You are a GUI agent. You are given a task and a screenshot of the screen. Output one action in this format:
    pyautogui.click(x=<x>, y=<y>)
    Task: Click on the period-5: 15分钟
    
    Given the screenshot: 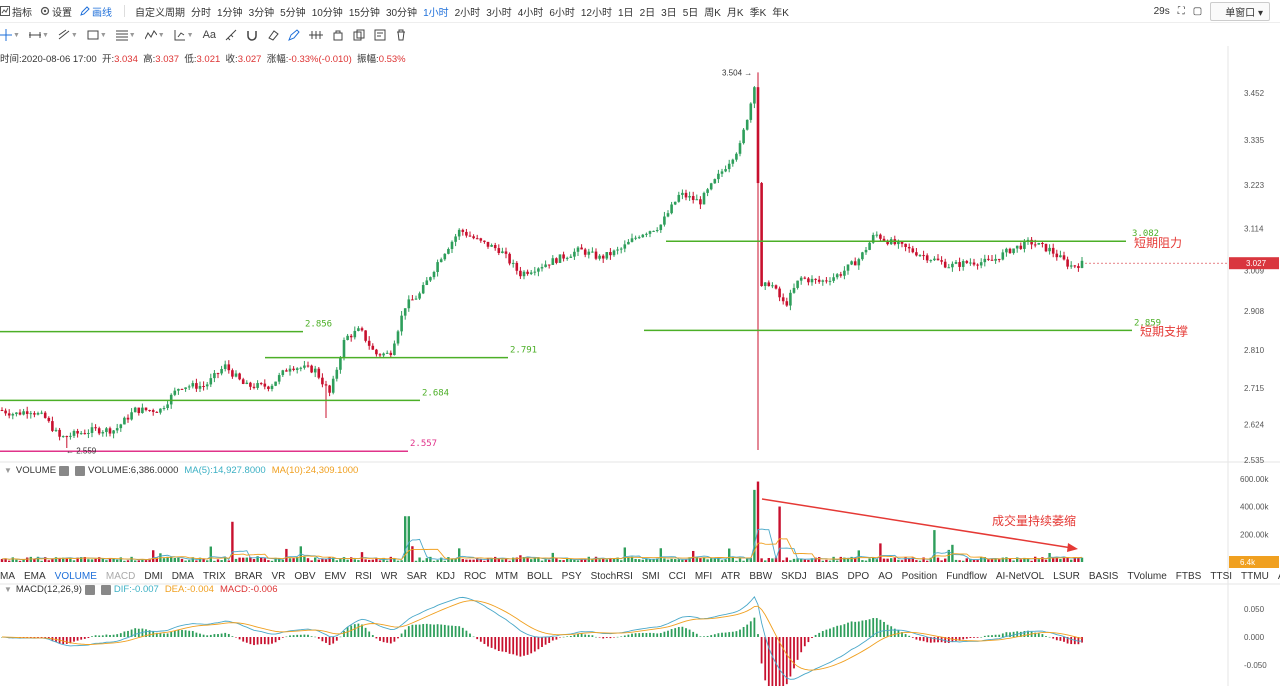 What is the action you would take?
    pyautogui.click(x=364, y=13)
    